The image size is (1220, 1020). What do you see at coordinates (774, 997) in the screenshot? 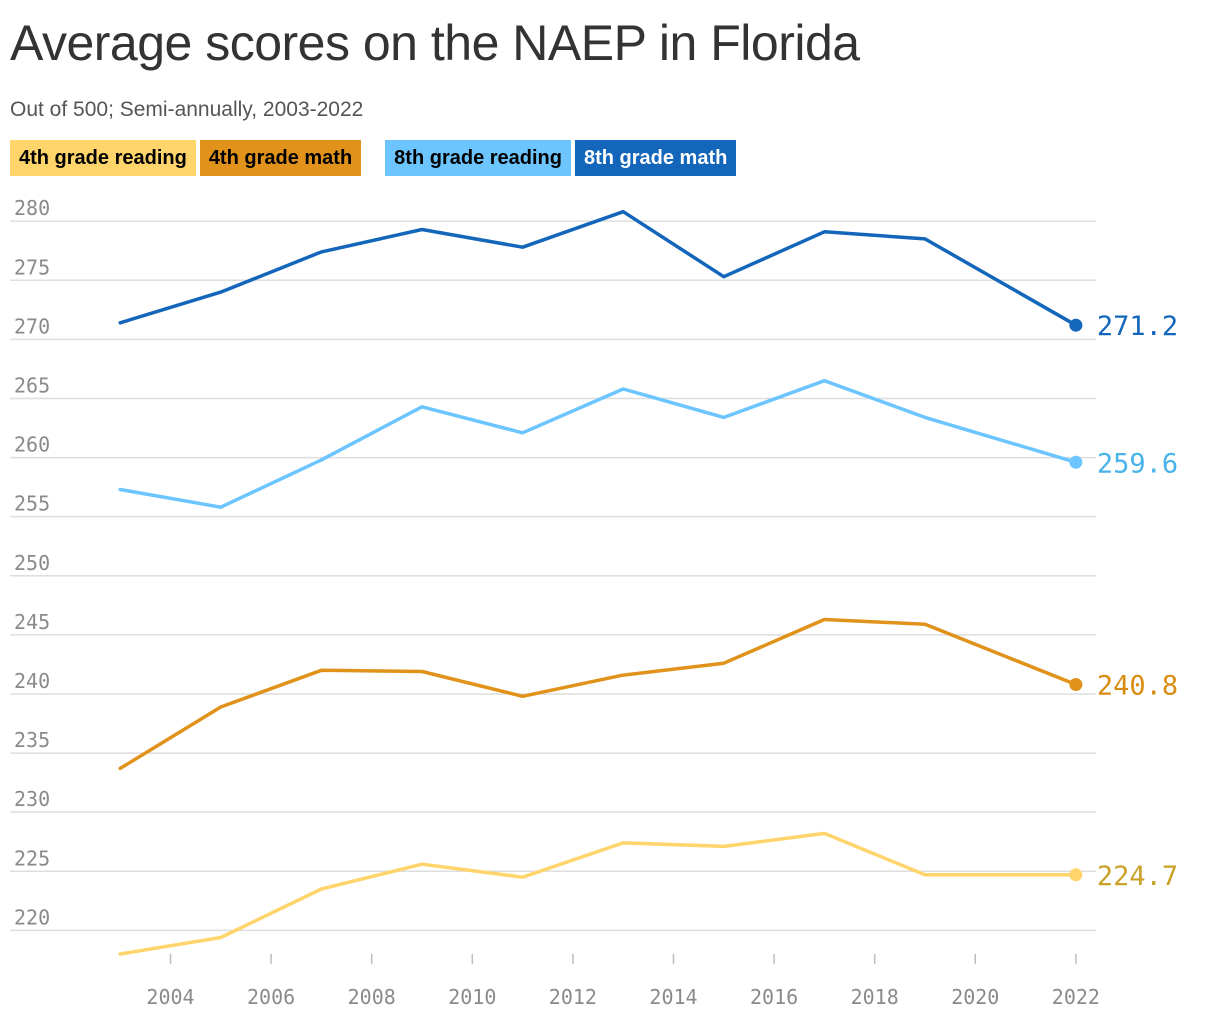
I see `x-tick-label-2016: 2016` at bounding box center [774, 997].